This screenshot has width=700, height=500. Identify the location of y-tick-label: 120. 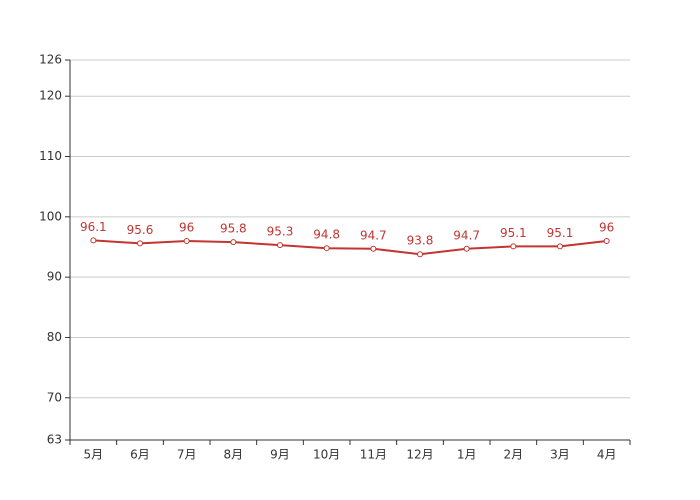
(50, 96).